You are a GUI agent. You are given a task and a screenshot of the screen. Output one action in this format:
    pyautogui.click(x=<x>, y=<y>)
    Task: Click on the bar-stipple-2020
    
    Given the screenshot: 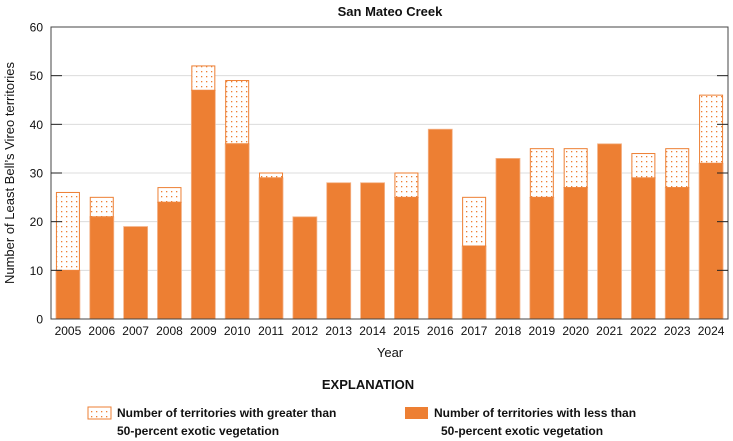 What is the action you would take?
    pyautogui.click(x=575, y=168)
    